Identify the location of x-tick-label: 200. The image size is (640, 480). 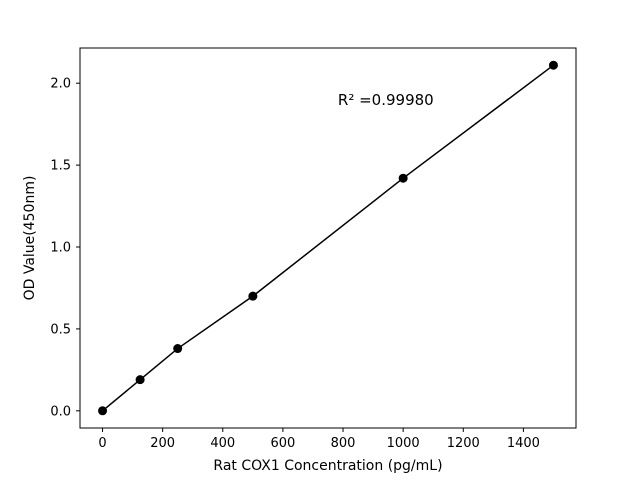
(162, 443).